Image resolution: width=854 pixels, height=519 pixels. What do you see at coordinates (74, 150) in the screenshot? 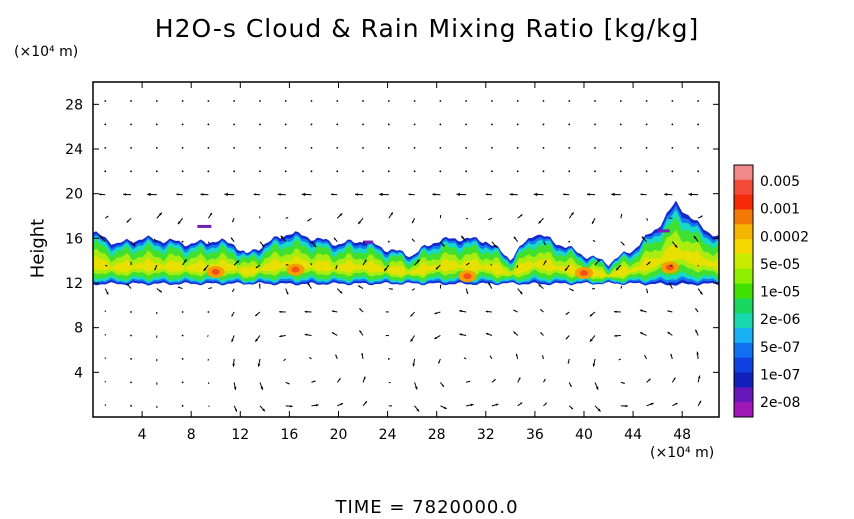
I see `y-tick-label: 24` at bounding box center [74, 150].